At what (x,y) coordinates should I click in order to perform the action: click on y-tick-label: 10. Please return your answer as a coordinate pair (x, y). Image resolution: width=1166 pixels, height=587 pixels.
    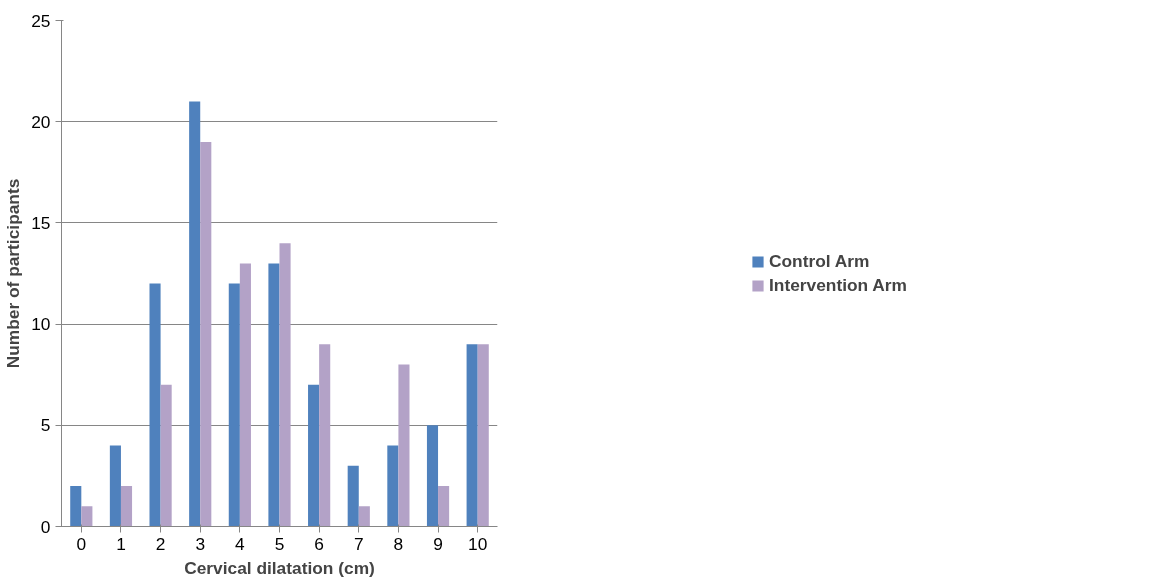
    Looking at the image, I should click on (41, 324).